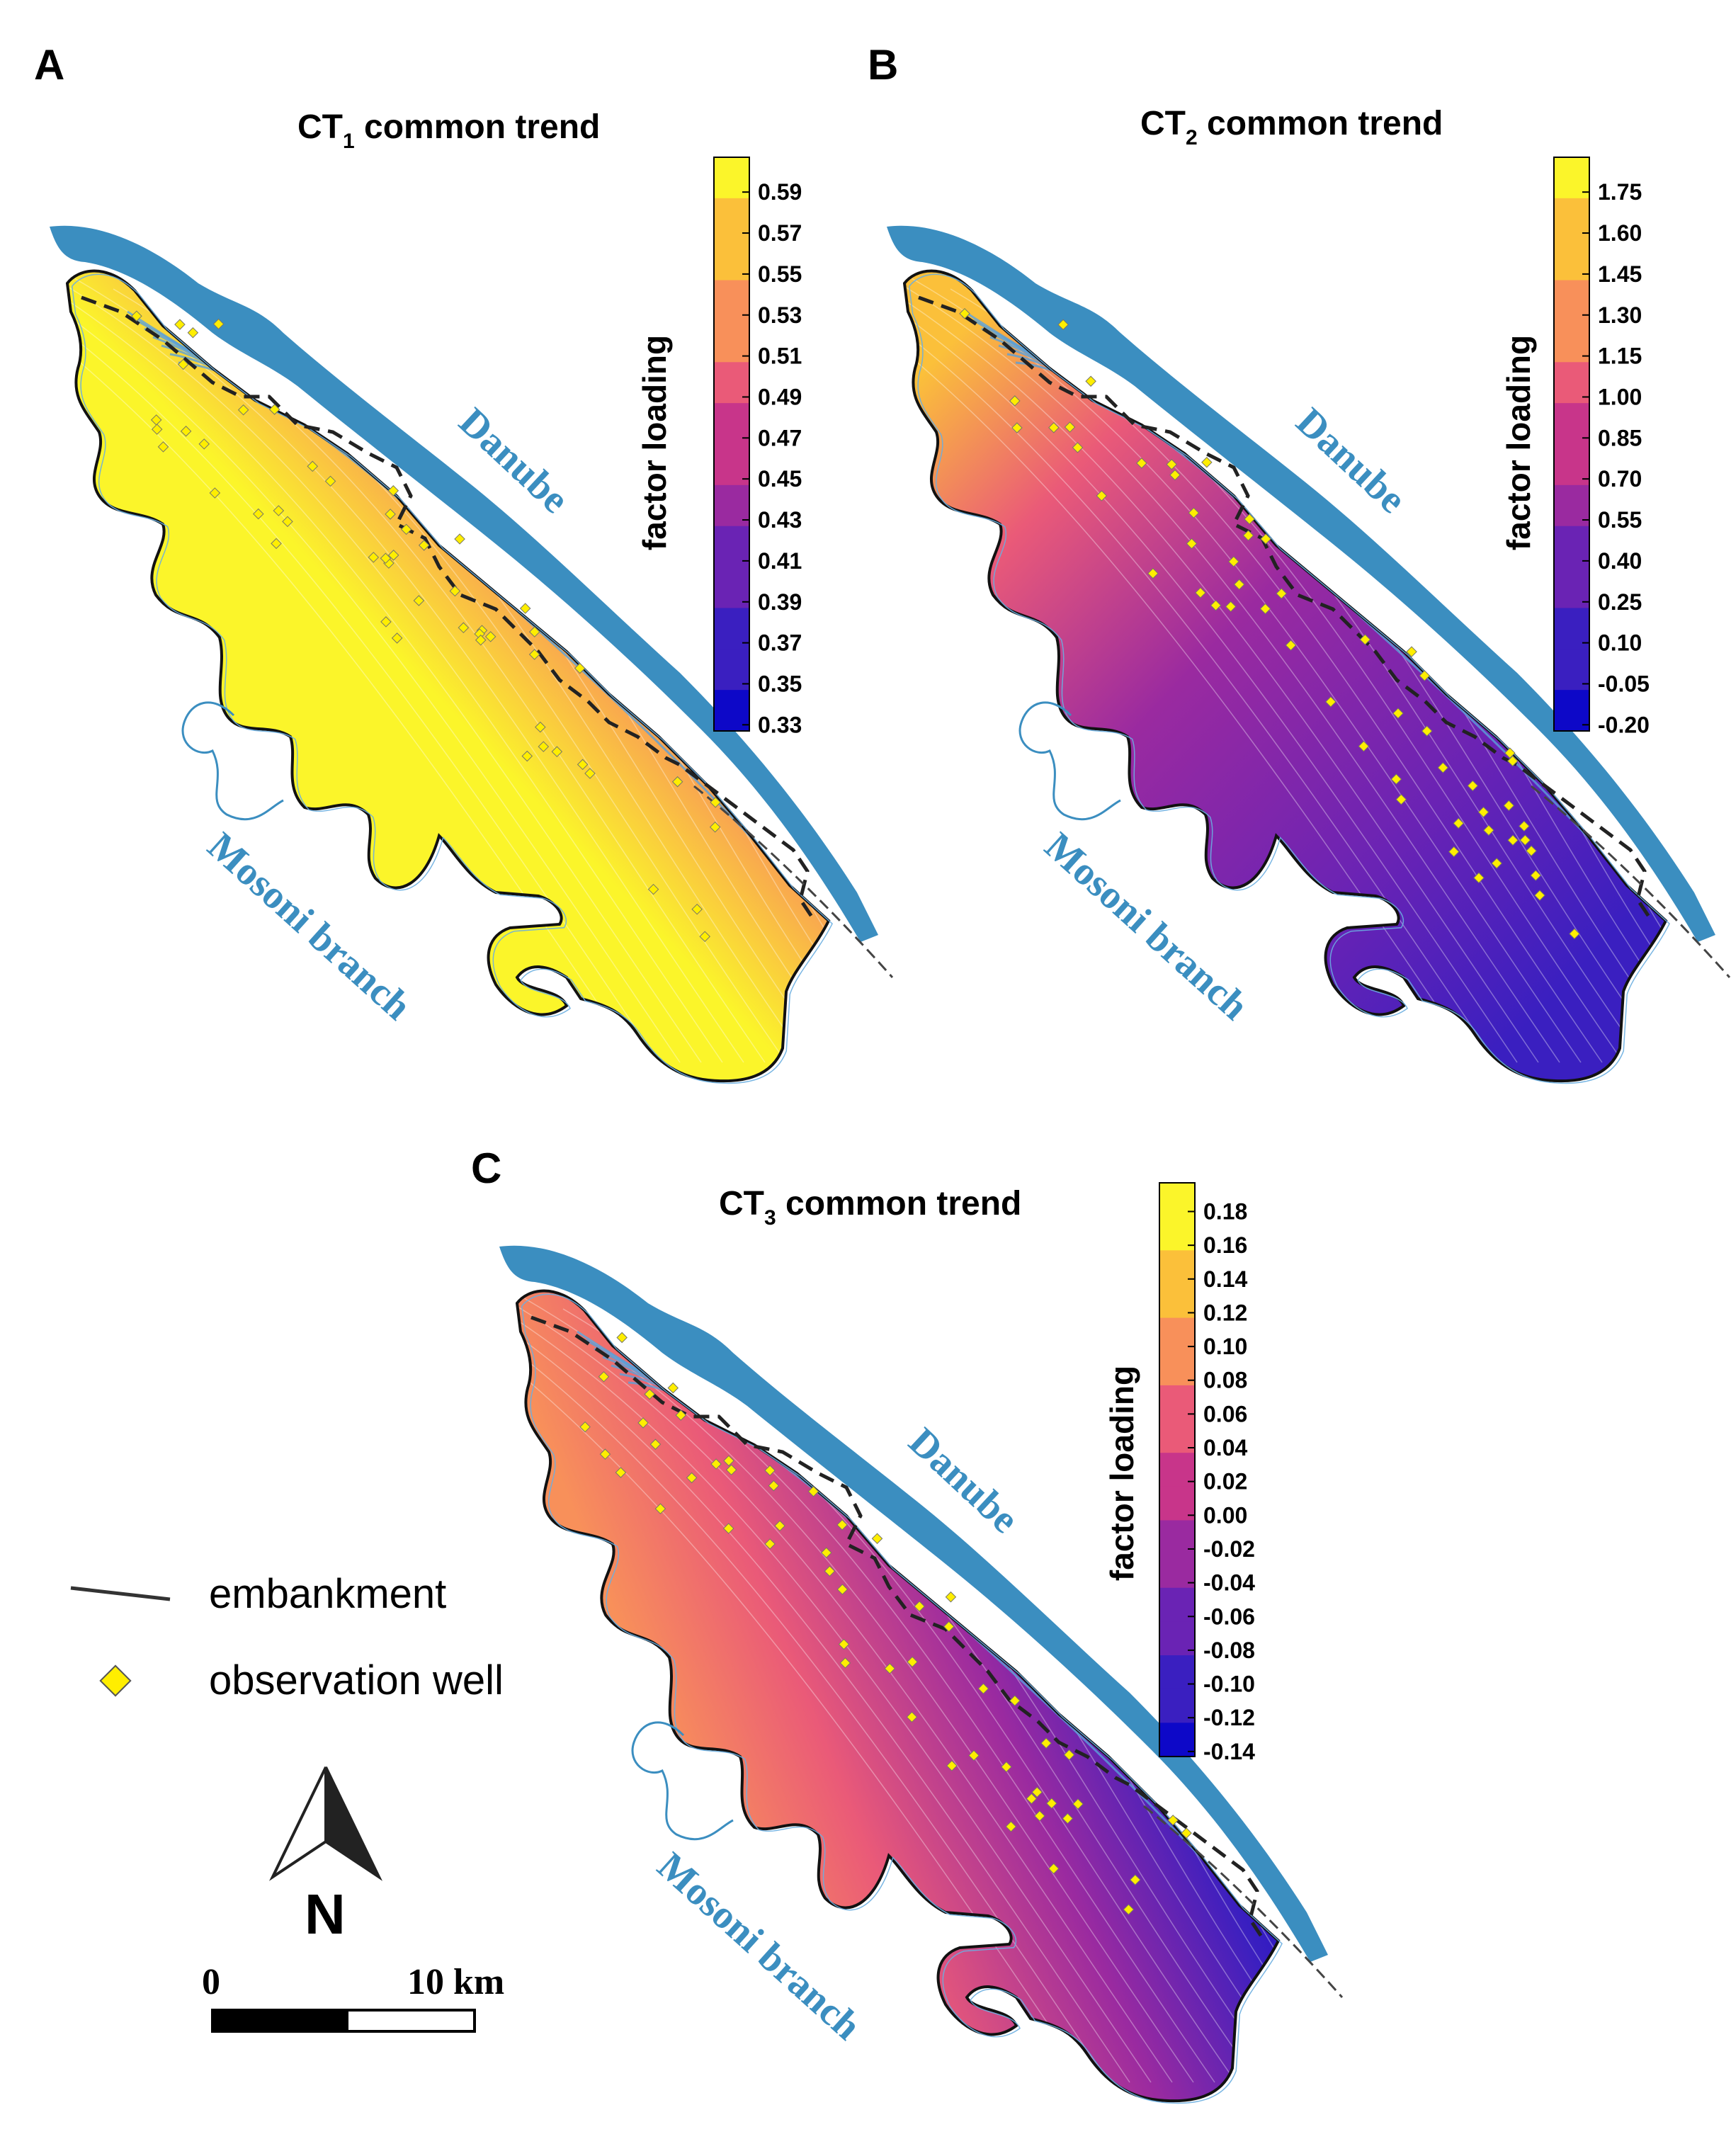 Image resolution: width=1731 pixels, height=2156 pixels. What do you see at coordinates (780, 683) in the screenshot?
I see `colorbar-tick-label: 0.35` at bounding box center [780, 683].